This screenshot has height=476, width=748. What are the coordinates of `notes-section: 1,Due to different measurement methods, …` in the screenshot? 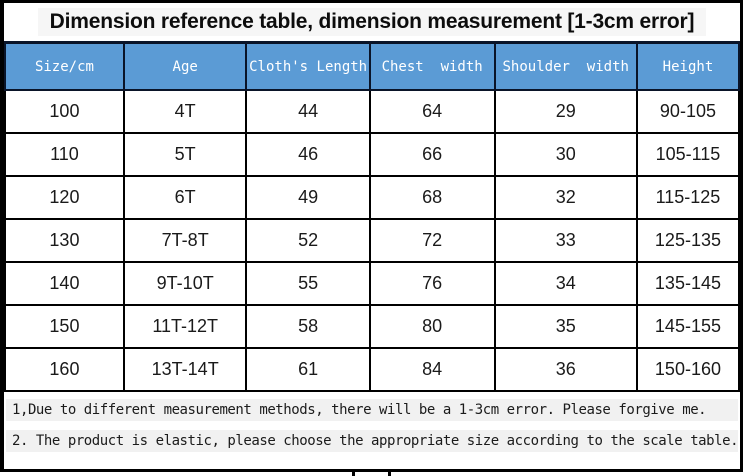 It's located at (372, 422).